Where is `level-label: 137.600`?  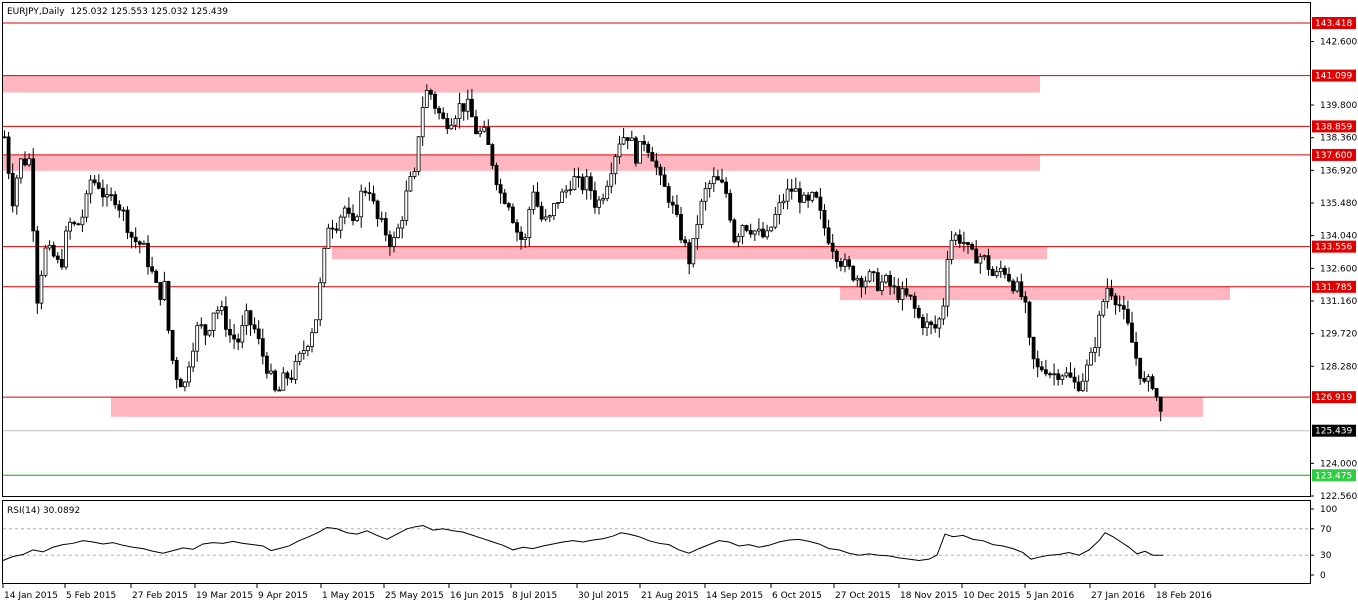
level-label: 137.600 is located at coordinates (1333, 156).